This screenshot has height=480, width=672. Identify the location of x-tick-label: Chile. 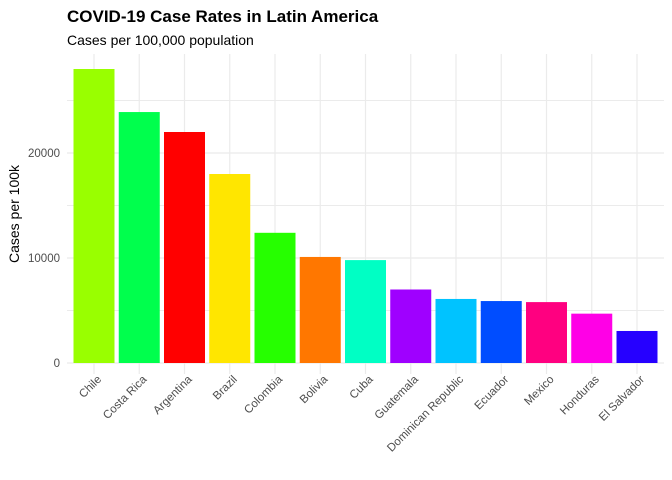
(90, 387).